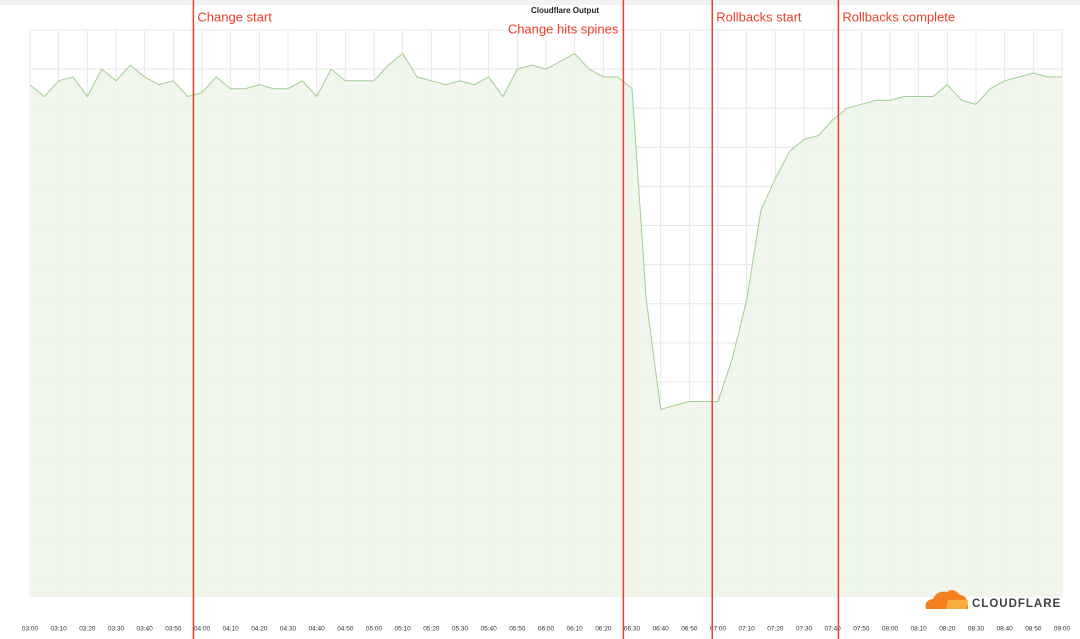 The height and width of the screenshot is (639, 1080). Describe the element at coordinates (431, 629) in the screenshot. I see `x-tick-label: 05:20` at that location.